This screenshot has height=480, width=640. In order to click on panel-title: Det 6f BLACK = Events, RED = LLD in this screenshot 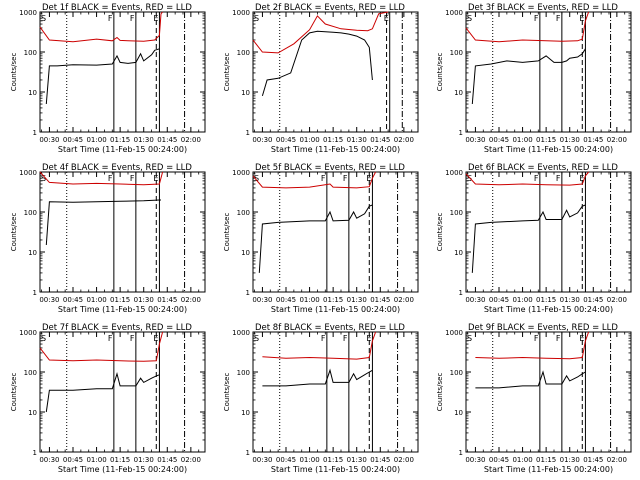, I will do `click(543, 168)`.